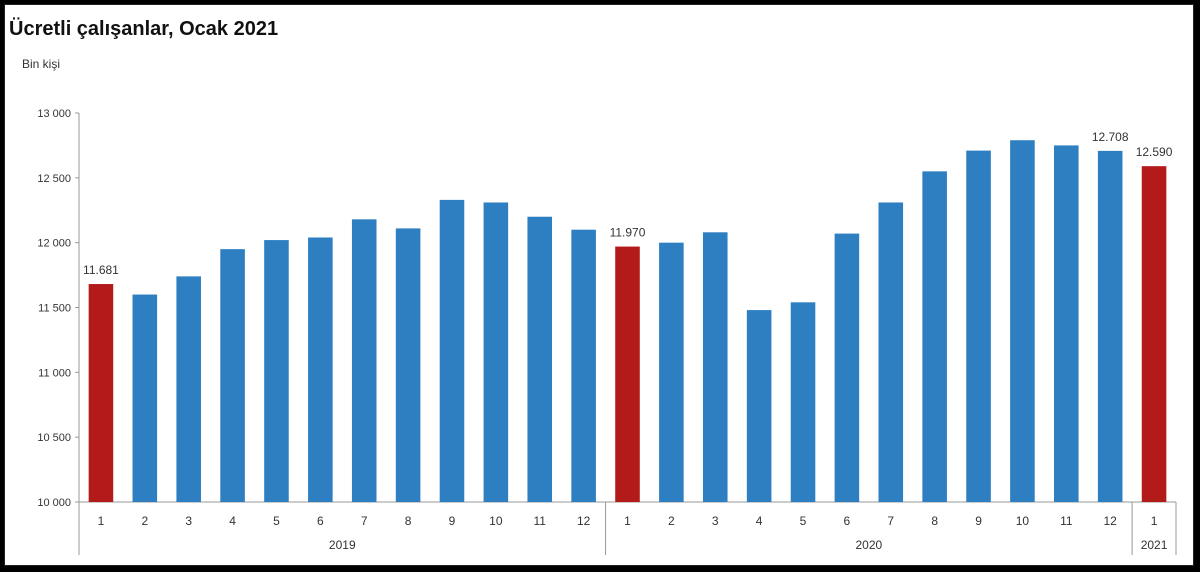 The image size is (1200, 572). I want to click on y-tick-label: 10 500, so click(54, 438).